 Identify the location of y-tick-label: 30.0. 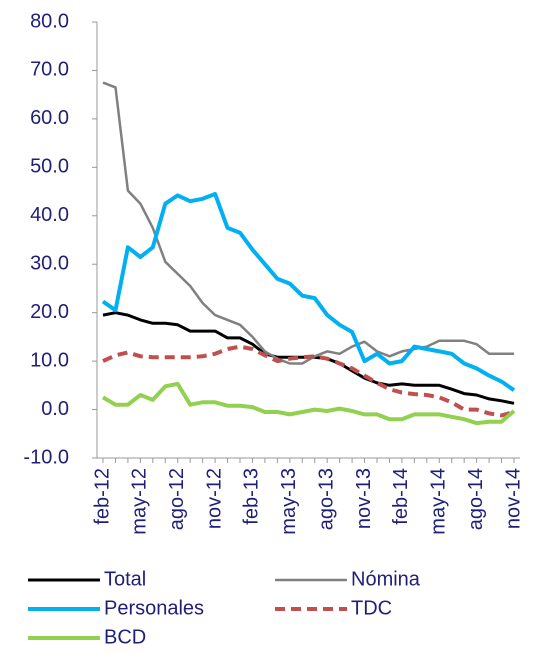
(49, 264).